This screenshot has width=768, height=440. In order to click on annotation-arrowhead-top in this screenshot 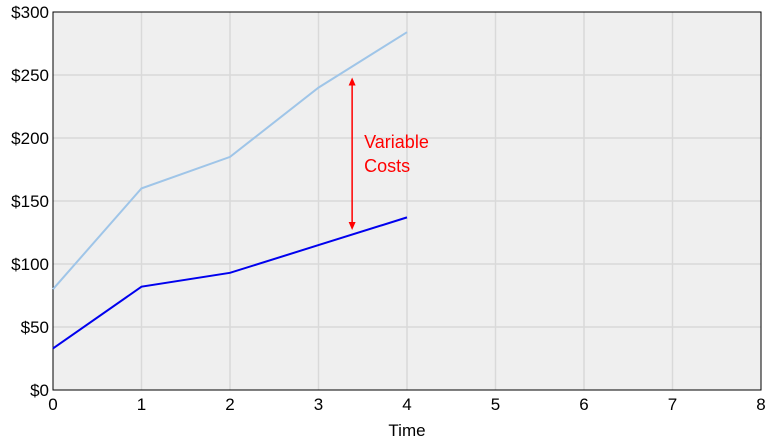, I will do `click(352, 81)`.